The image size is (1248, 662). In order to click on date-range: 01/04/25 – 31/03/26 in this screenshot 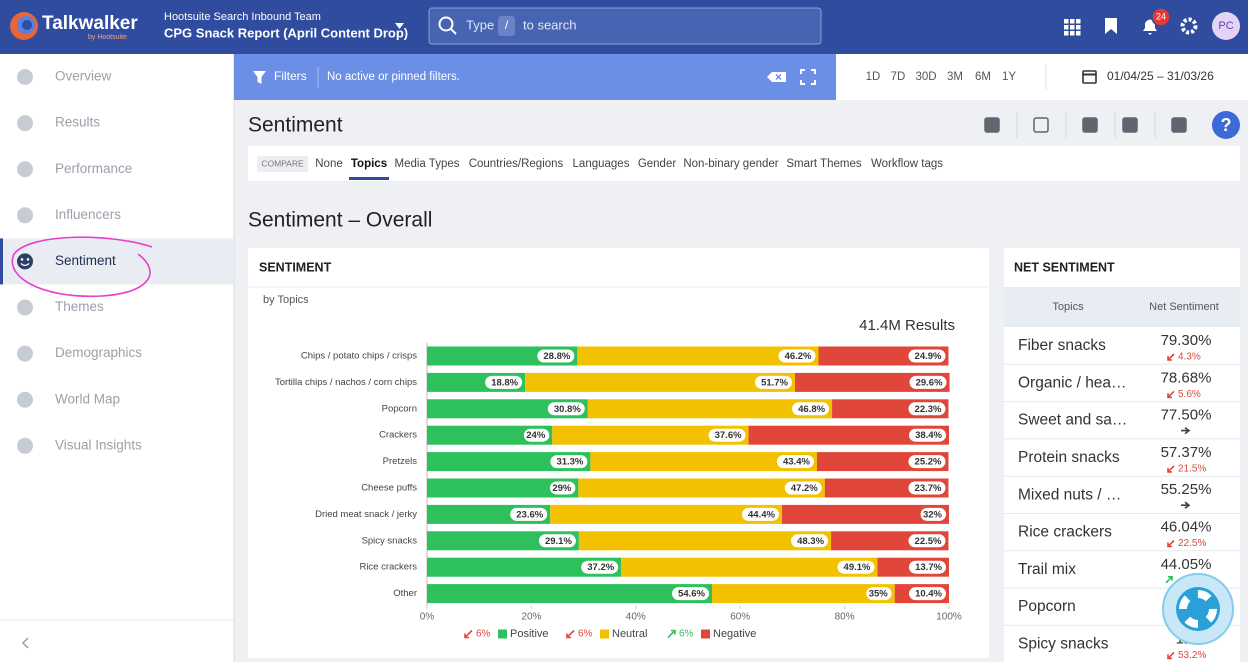, I will do `click(1160, 76)`.